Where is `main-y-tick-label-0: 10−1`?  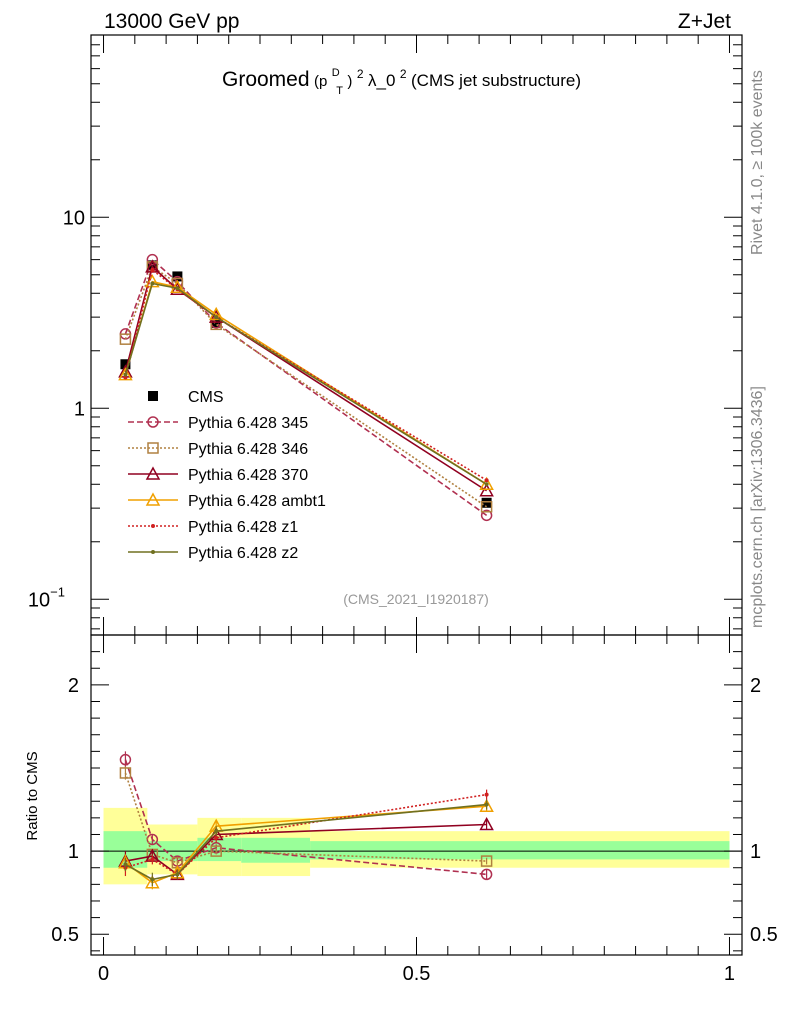 main-y-tick-label-0: 10−1 is located at coordinates (46, 597).